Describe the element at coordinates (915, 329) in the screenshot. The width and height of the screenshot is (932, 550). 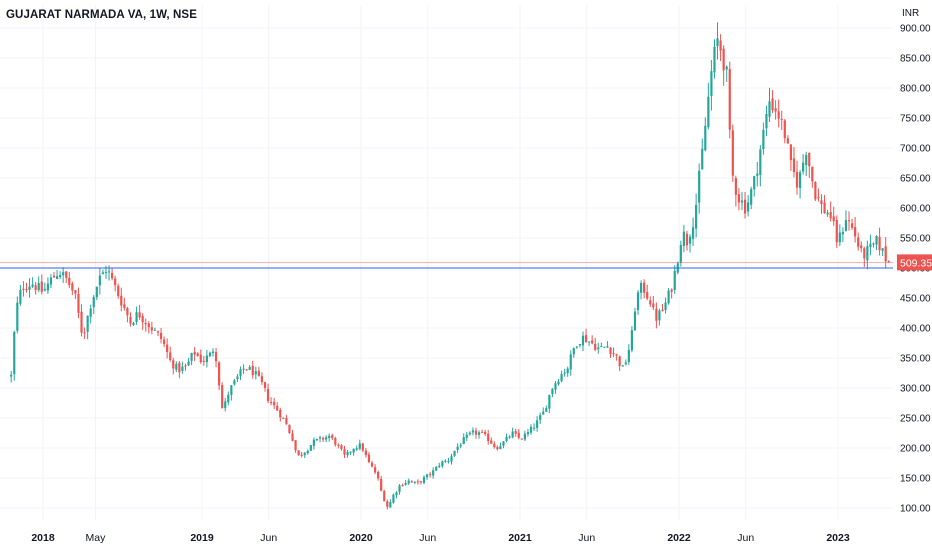
I see `y-tick-label: 400.00` at that location.